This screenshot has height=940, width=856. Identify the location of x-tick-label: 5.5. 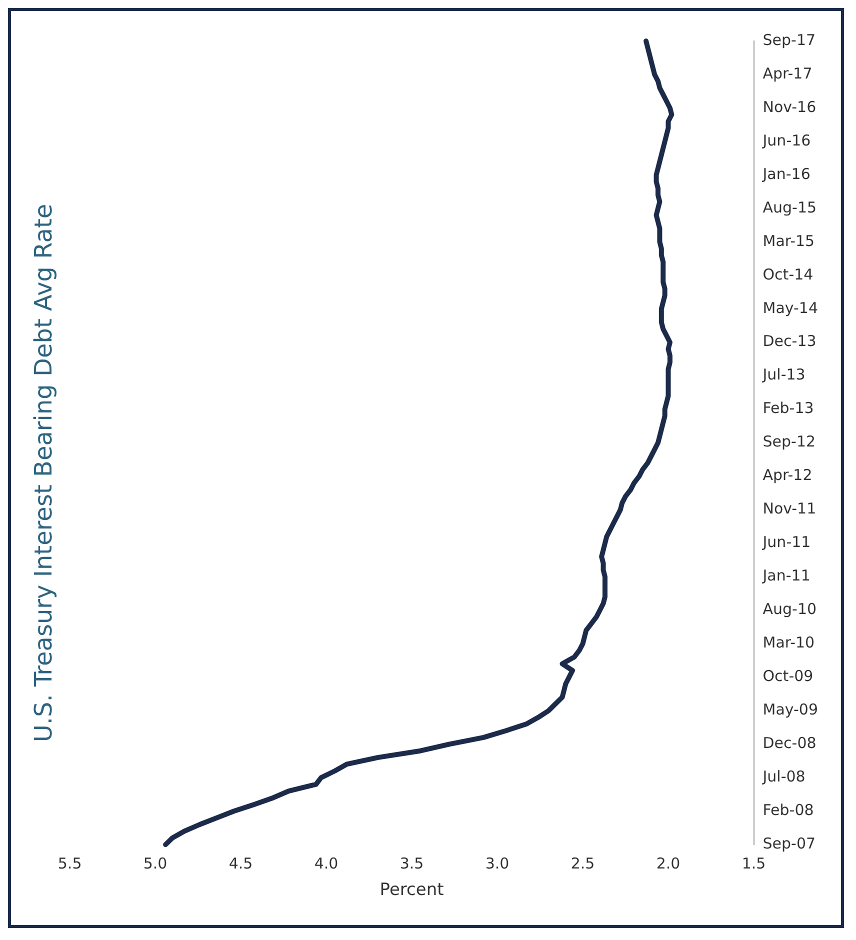
(70, 863).